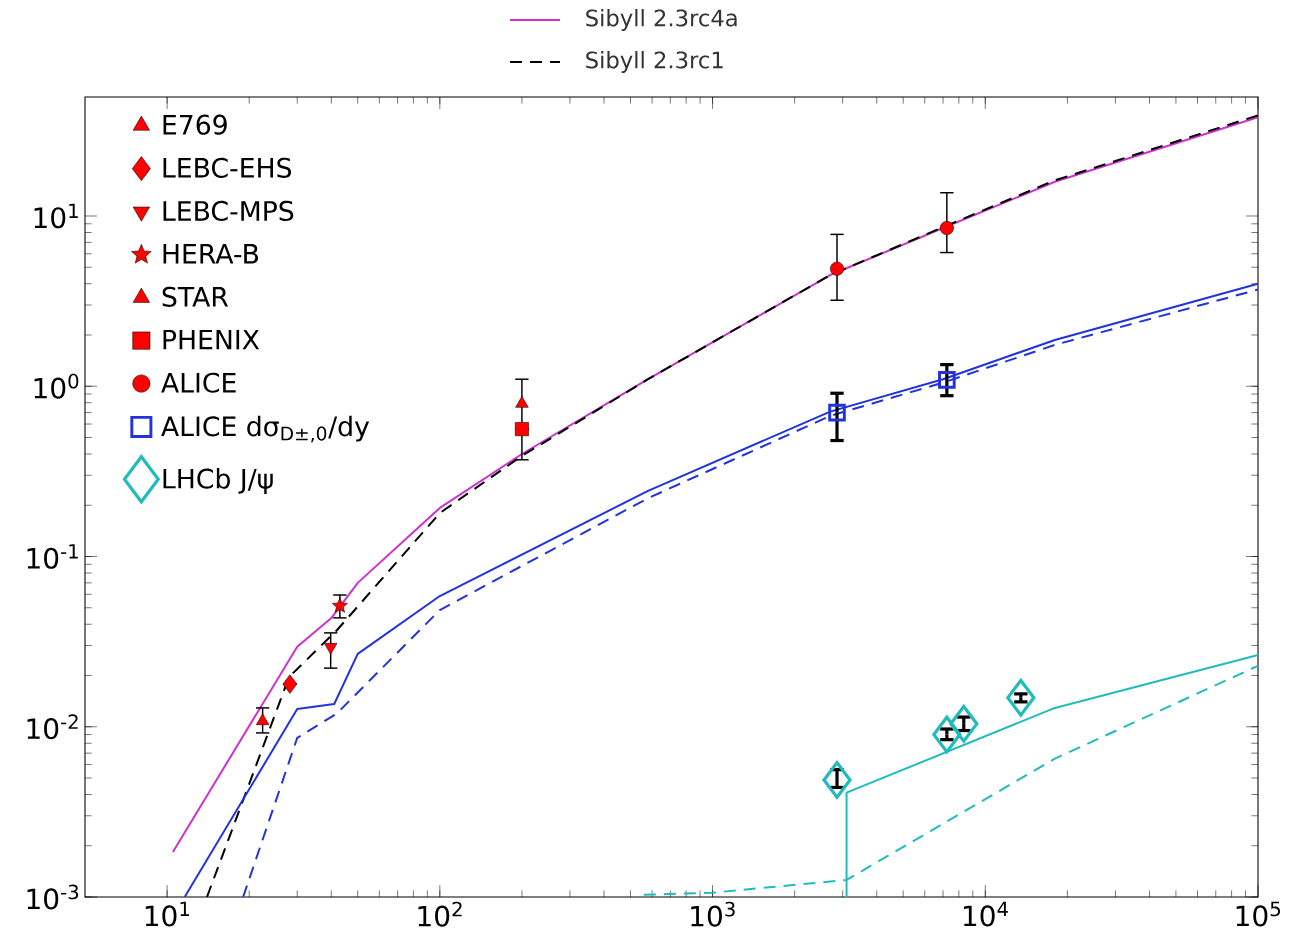 This screenshot has height=951, width=1289. Describe the element at coordinates (52, 556) in the screenshot. I see `y-tick-label: 10$^{-1}$` at that location.